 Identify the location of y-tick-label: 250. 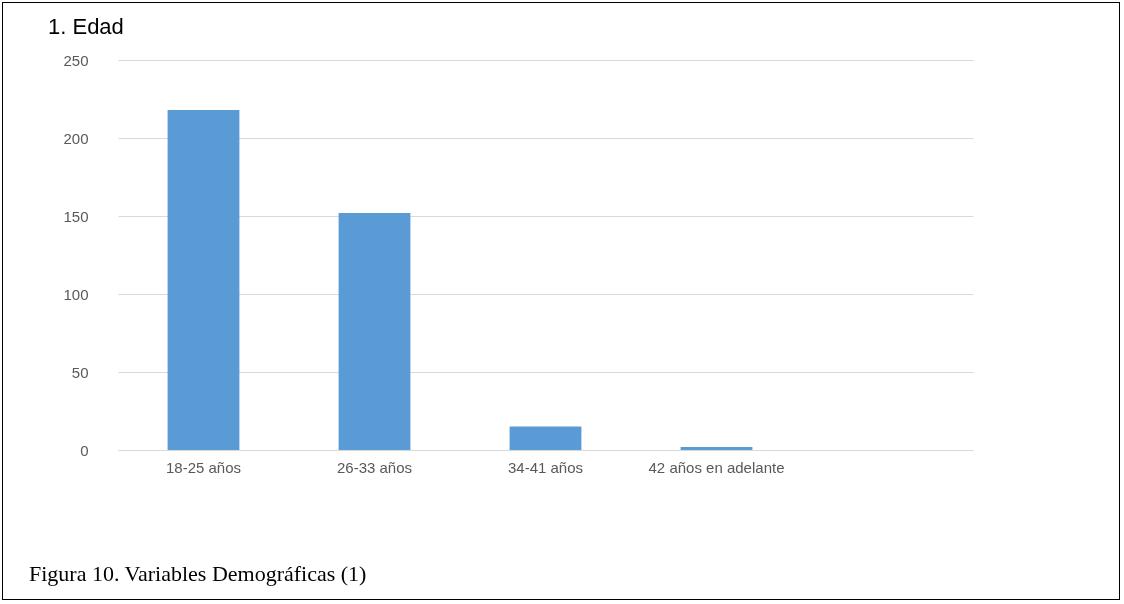
(76, 60).